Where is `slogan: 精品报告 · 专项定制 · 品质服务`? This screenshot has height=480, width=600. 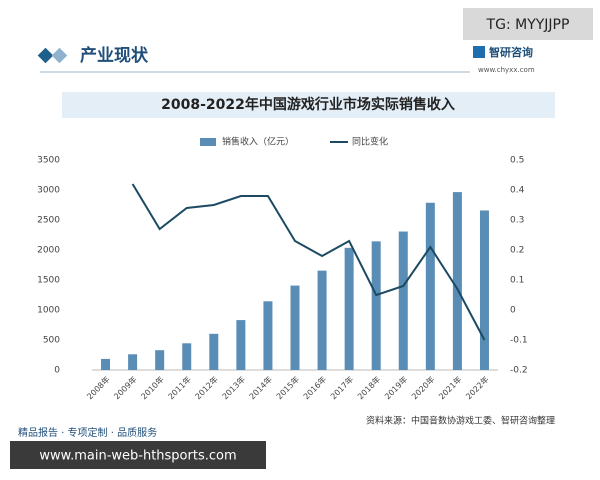
slogan: 精品报告 · 专项定制 · 品质服务 is located at coordinates (87, 432).